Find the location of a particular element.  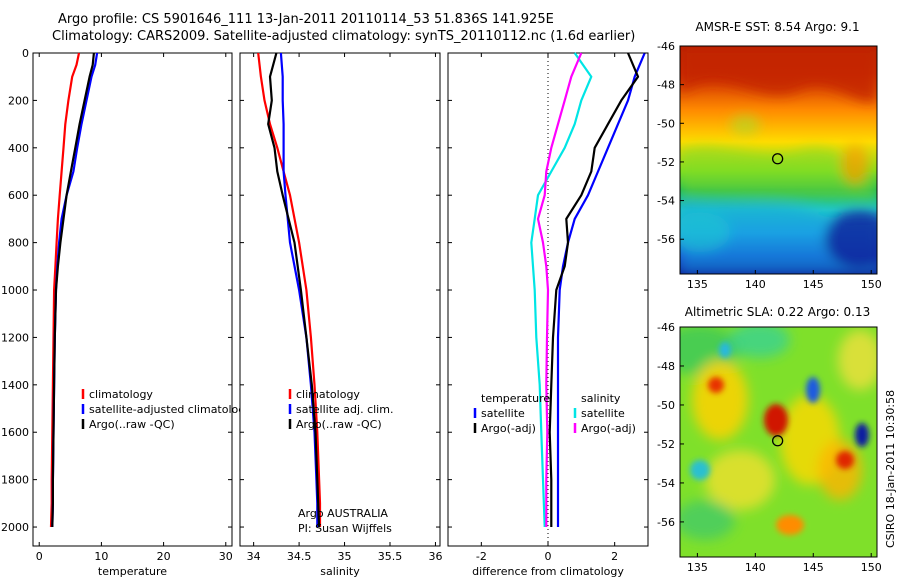

sst-map is located at coordinates (778, 160).